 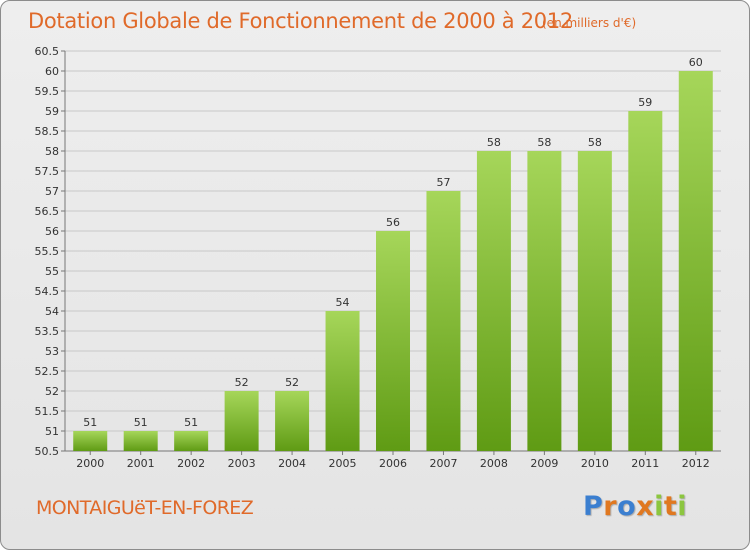 I want to click on bar-2009, so click(x=544, y=301).